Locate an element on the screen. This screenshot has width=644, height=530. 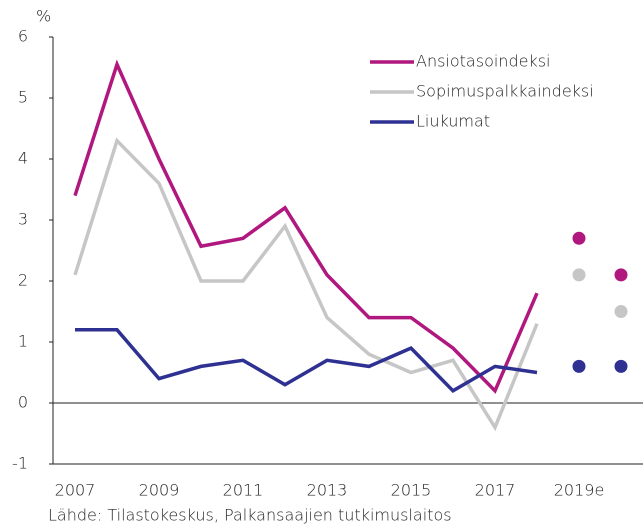
y-tick-label: 1 is located at coordinates (23, 341).